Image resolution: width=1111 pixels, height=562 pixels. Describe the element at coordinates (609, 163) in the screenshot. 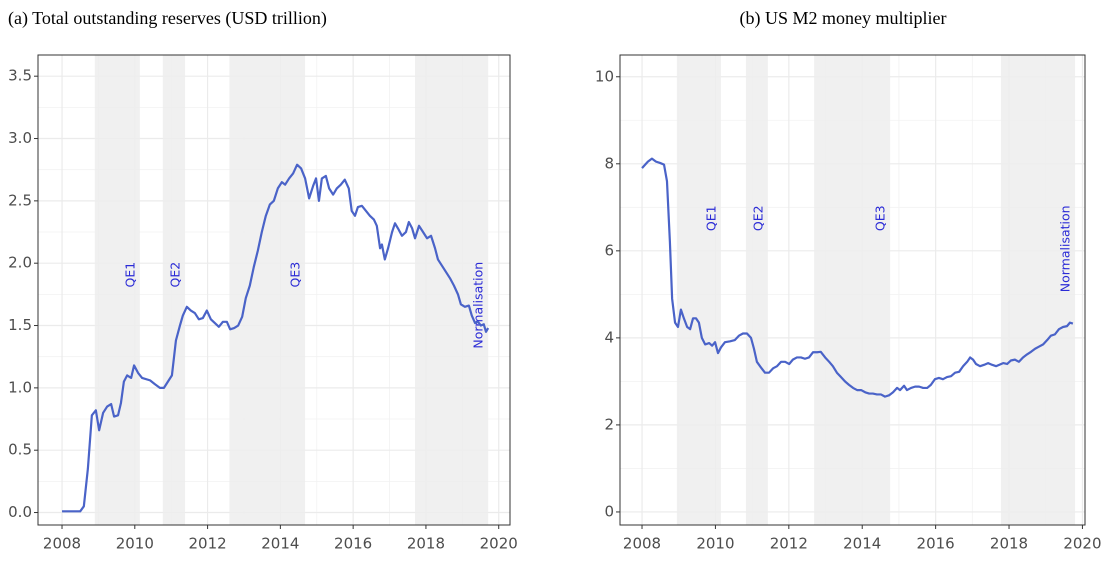

I see `y-tick-label: 8` at that location.